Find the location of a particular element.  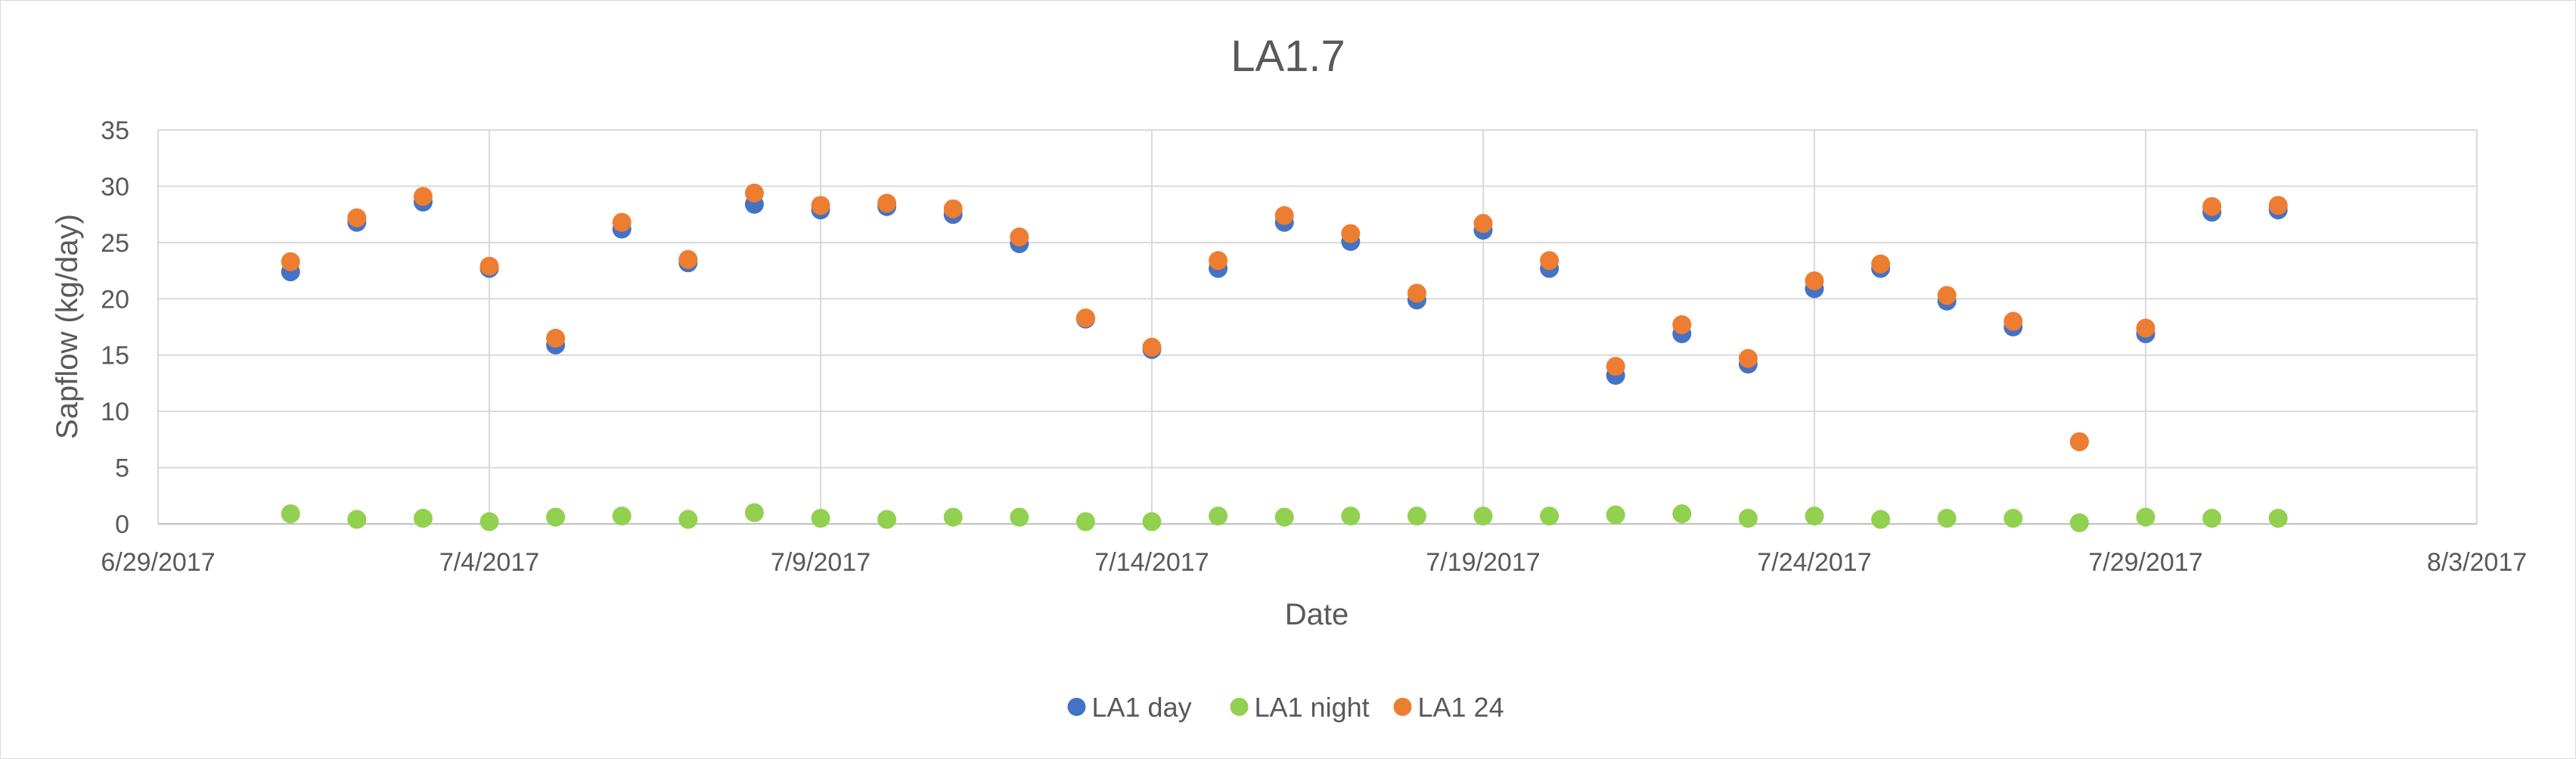

y-tick-label: 20 is located at coordinates (115, 299).